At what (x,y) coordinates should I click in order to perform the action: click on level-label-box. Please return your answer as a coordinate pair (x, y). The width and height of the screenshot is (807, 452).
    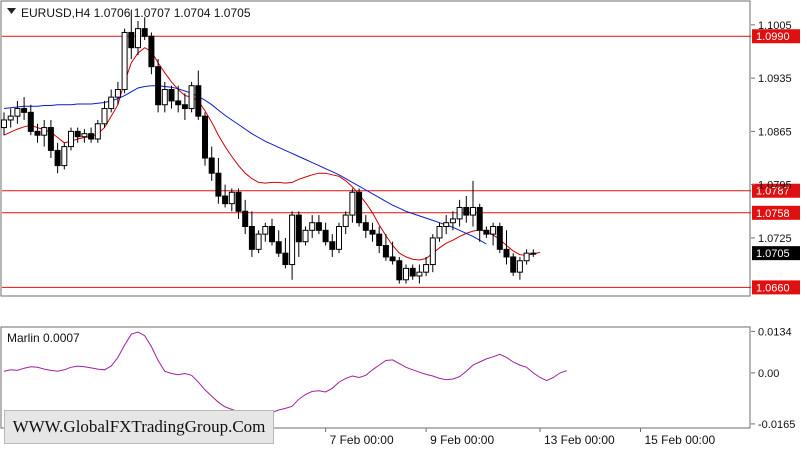
    Looking at the image, I should click on (776, 190).